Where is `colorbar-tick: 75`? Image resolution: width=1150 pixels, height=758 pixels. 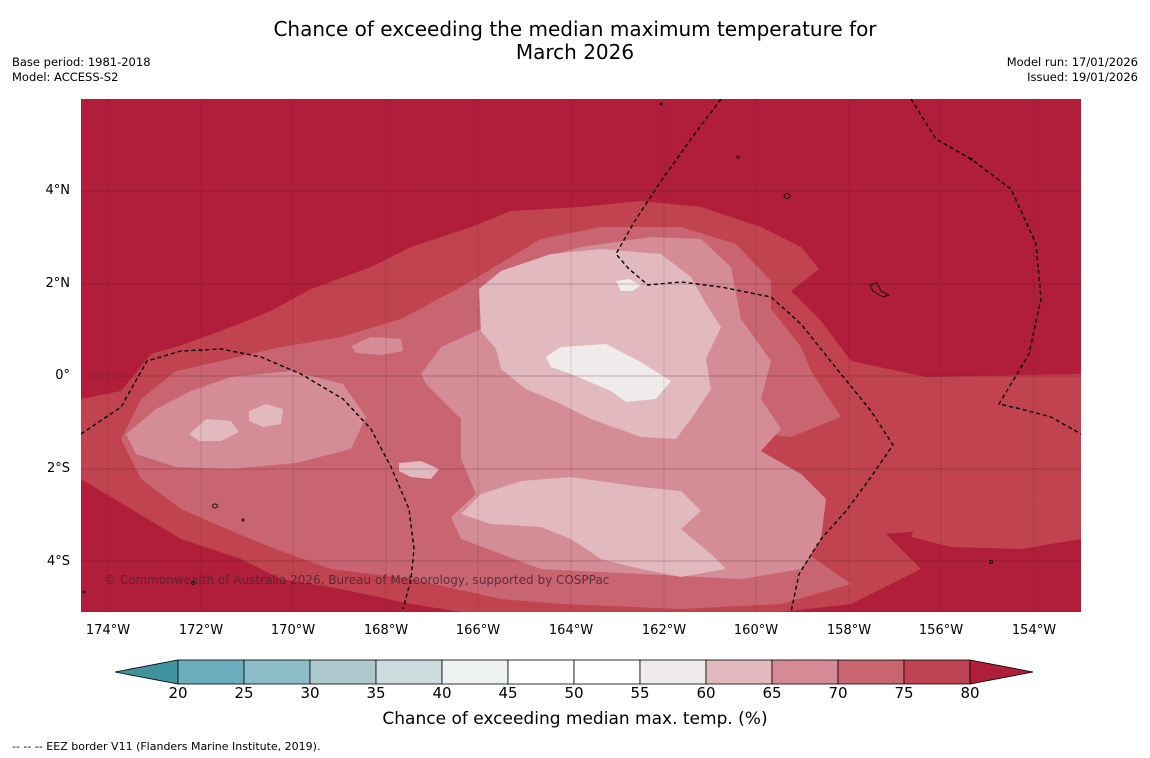 colorbar-tick: 75 is located at coordinates (904, 693).